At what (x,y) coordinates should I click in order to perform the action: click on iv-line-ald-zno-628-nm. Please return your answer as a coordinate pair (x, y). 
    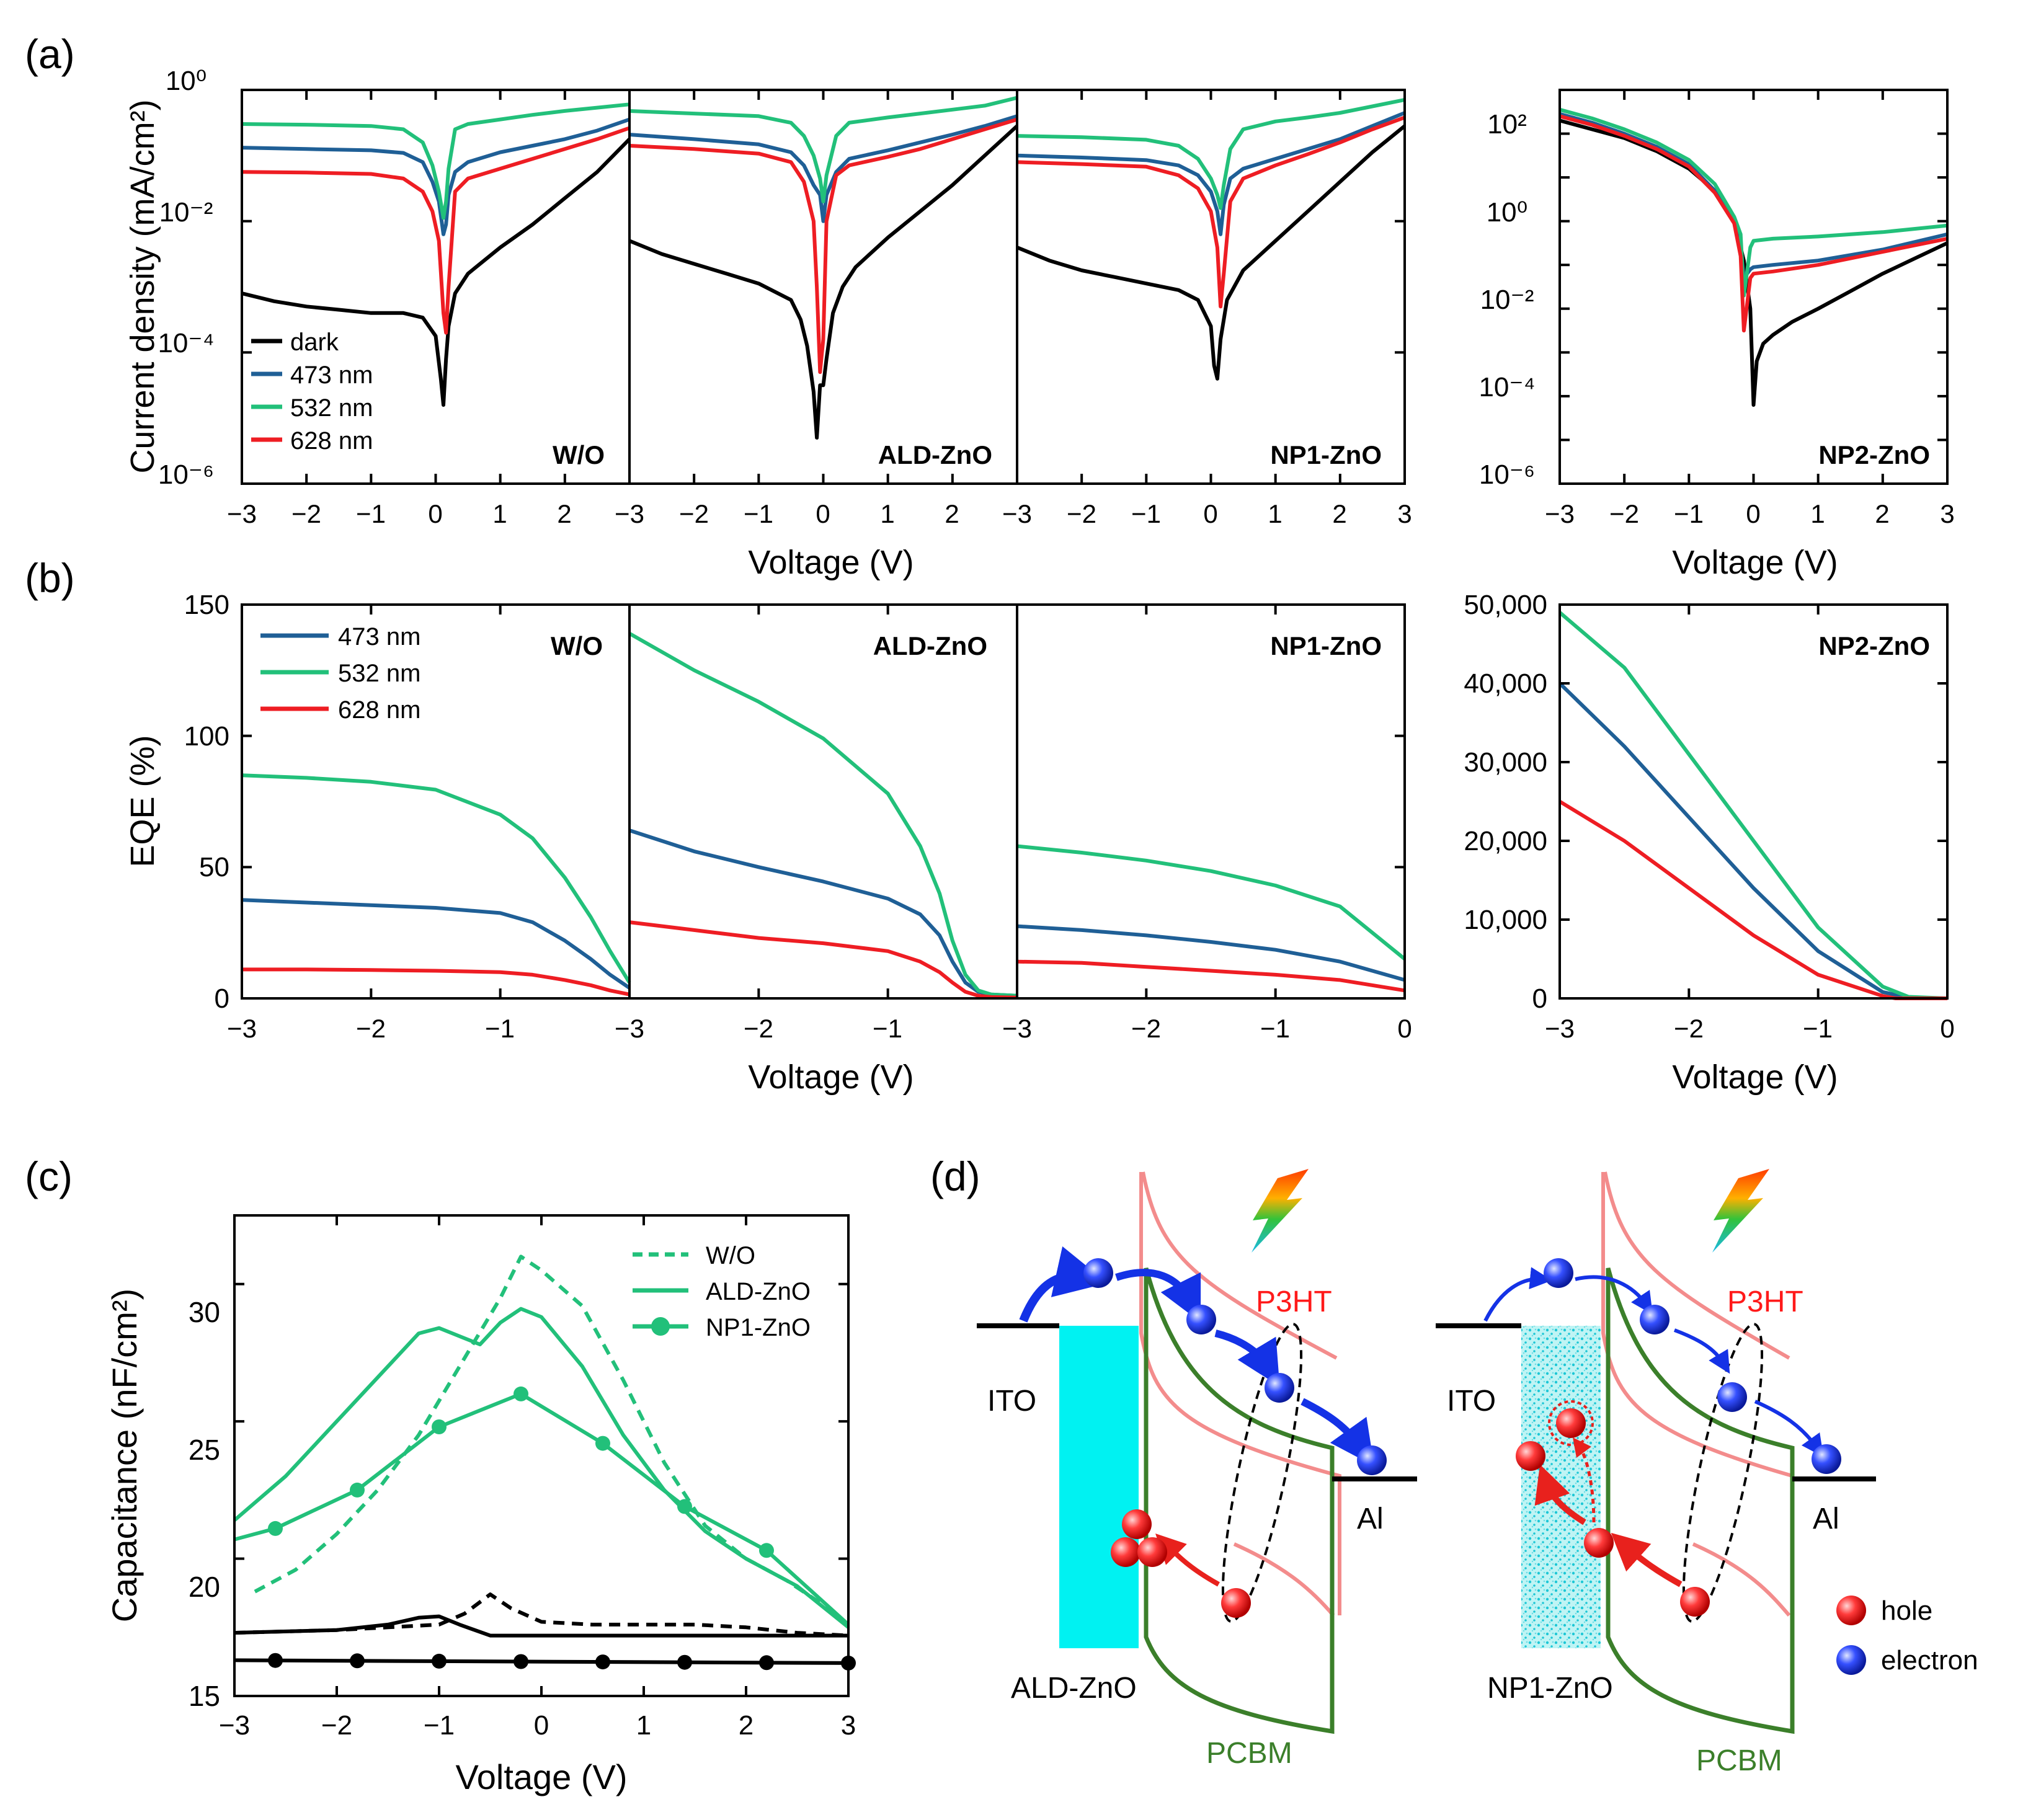
    Looking at the image, I should click on (823, 246).